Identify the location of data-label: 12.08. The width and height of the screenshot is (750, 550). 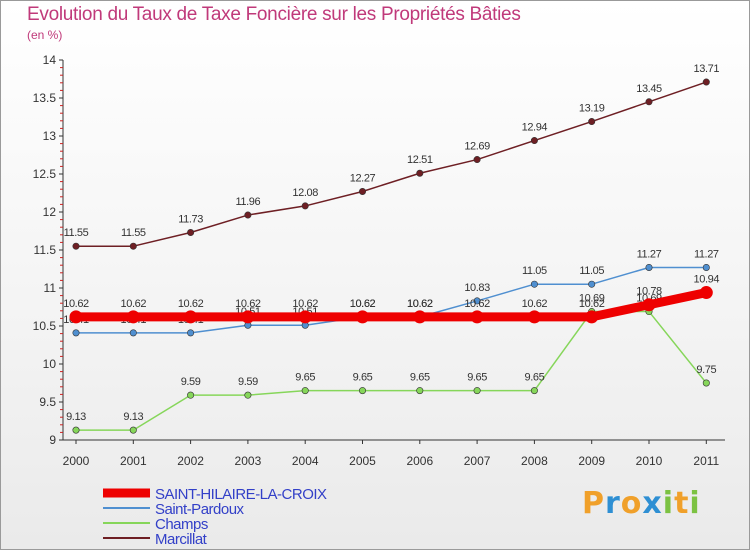
(305, 193).